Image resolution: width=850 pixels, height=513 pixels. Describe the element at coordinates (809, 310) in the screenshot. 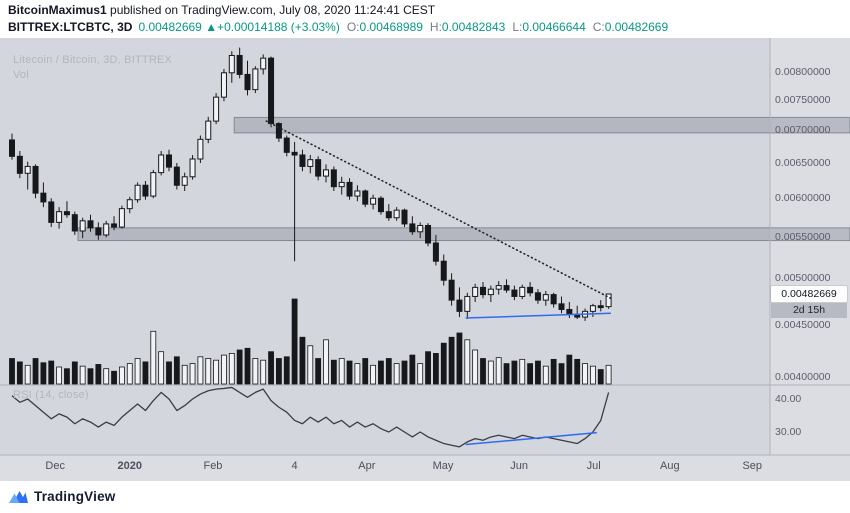

I see `bar-countdown-badge: 2d 15h` at that location.